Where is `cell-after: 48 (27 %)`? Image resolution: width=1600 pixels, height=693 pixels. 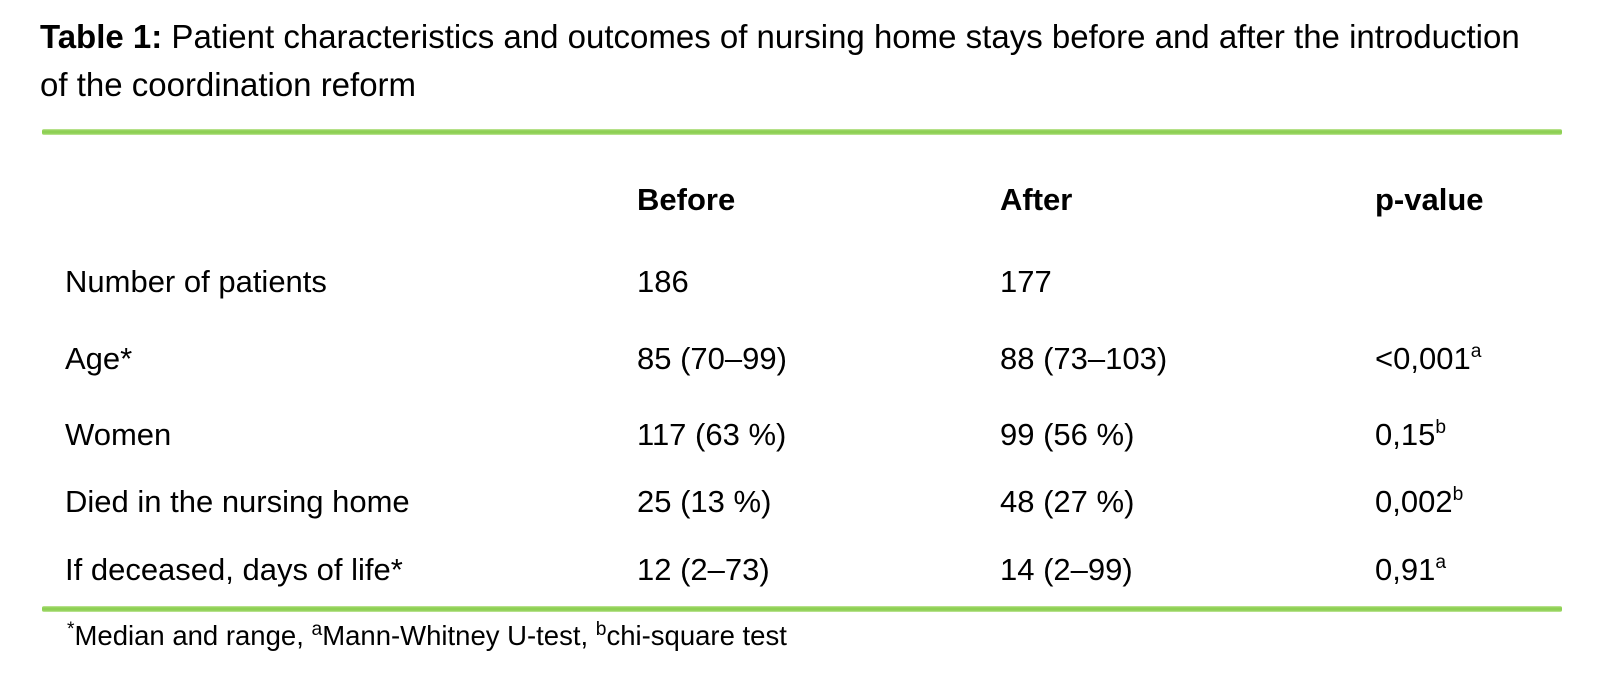 cell-after: 48 (27 %) is located at coordinates (1067, 501).